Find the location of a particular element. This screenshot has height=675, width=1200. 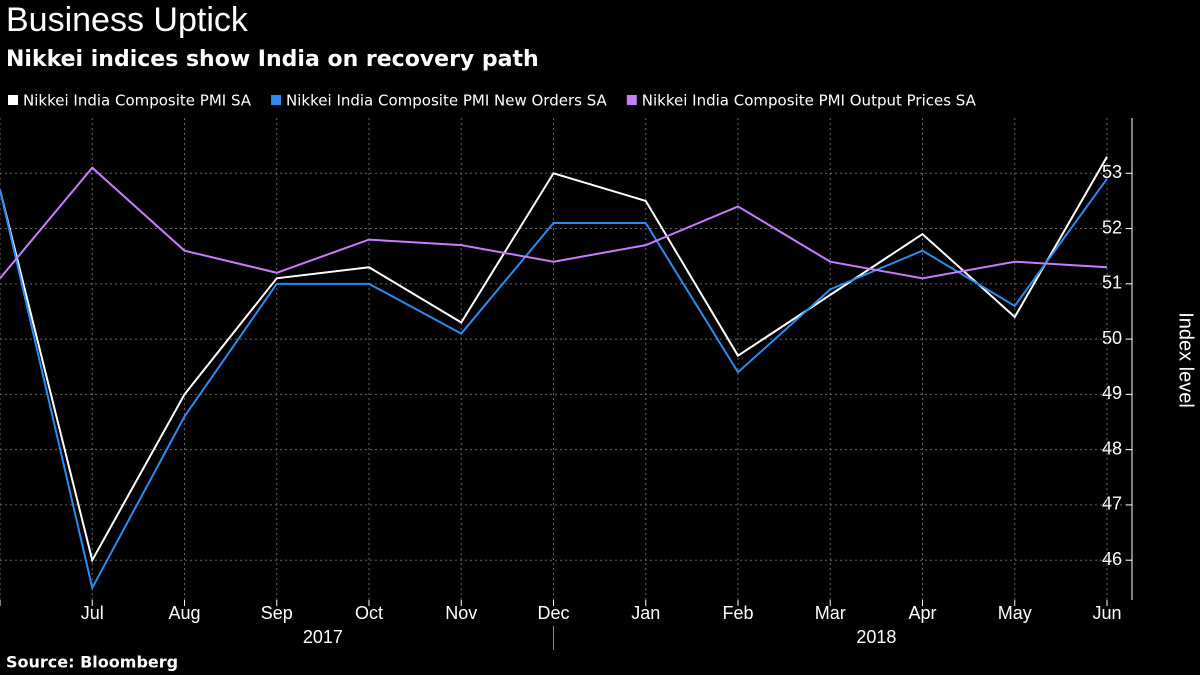

x-tick-label: Mar is located at coordinates (830, 613).